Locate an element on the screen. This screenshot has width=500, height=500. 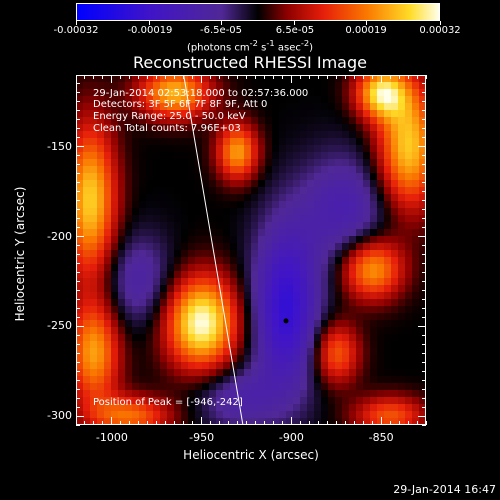
y-tick is located at coordinates (422, 147).